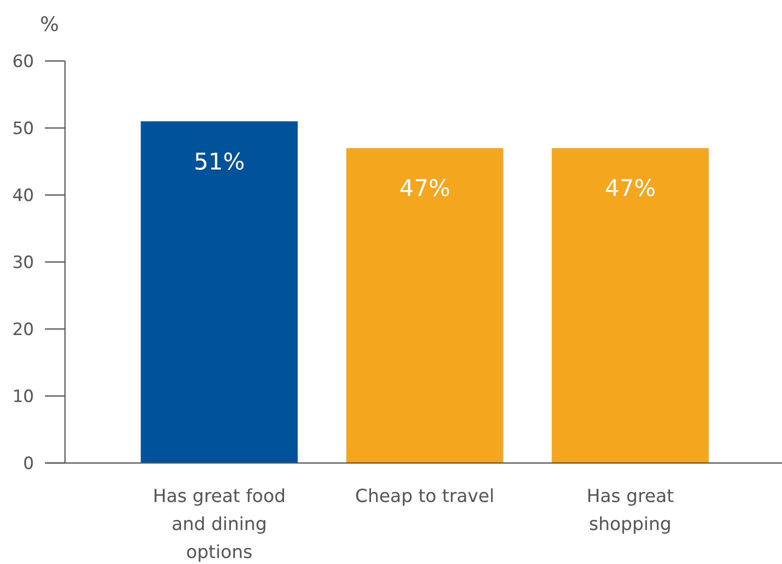 The height and width of the screenshot is (564, 782). I want to click on x-tick-label: Cheap to travel, so click(424, 496).